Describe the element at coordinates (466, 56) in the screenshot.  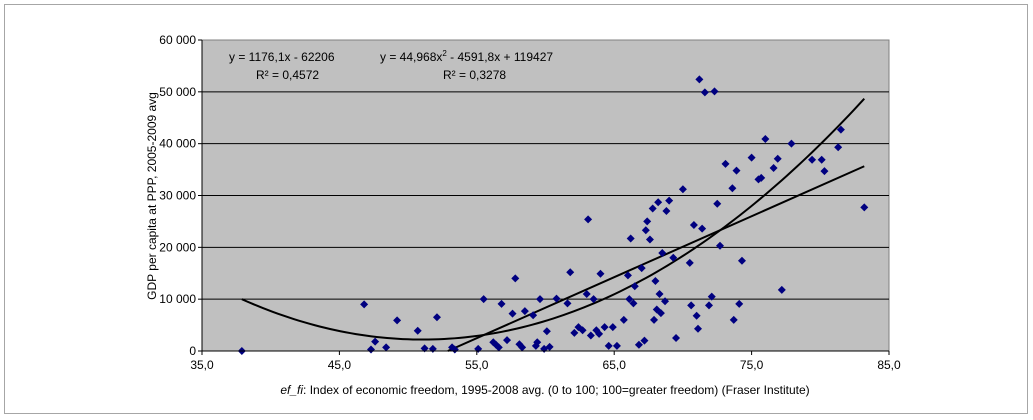
I see `polynomial-equation: y = 44,968x2 - 4591,8x + 119427` at that location.